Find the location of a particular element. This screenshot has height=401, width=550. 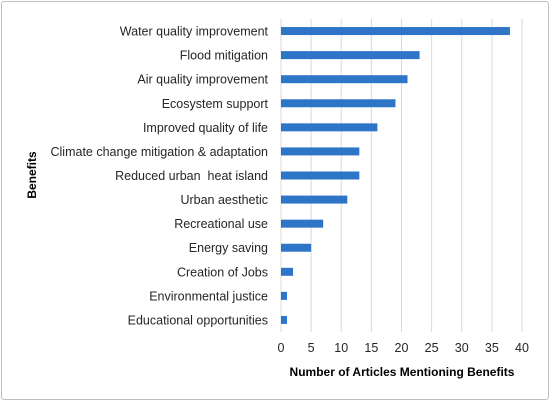

category-label: Educational opportunities is located at coordinates (198, 320).